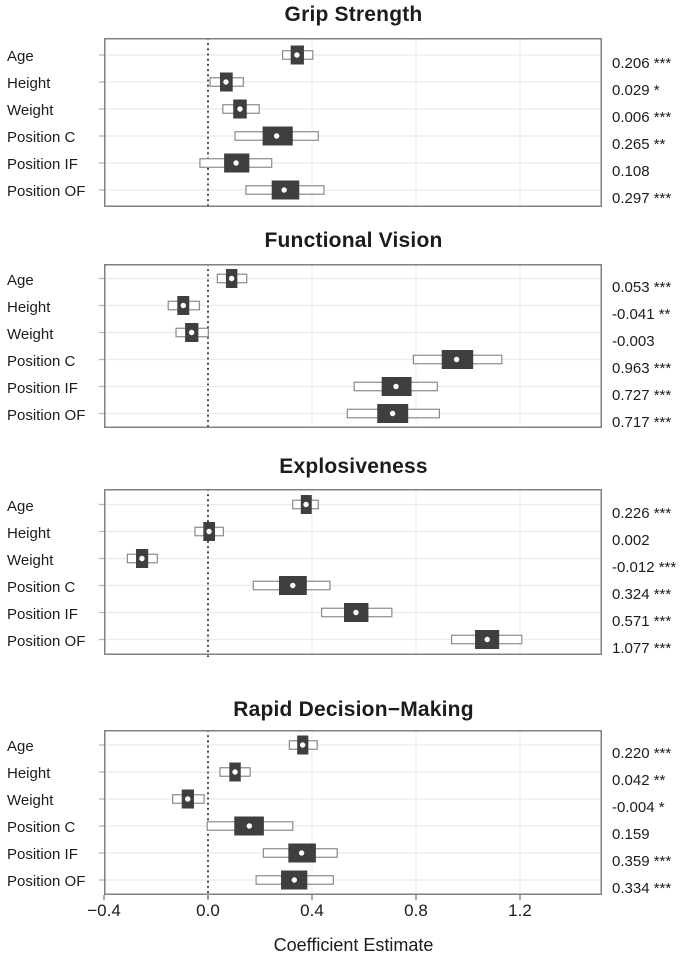 The height and width of the screenshot is (959, 688). What do you see at coordinates (644, 567) in the screenshot?
I see `estimate-value: -0.012 ***` at bounding box center [644, 567].